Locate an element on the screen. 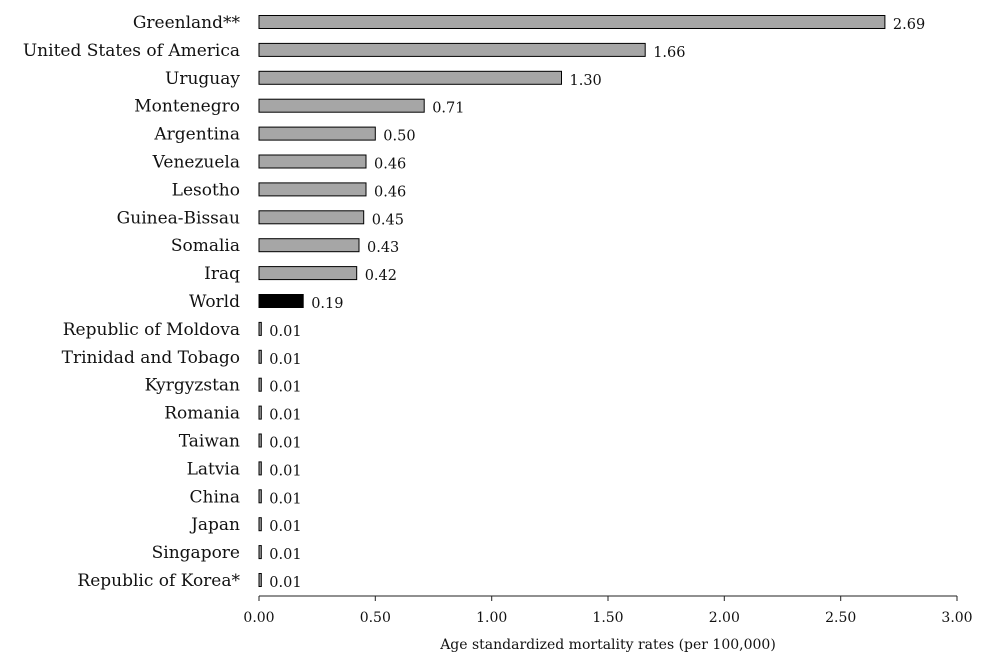 The width and height of the screenshot is (985, 655). category-label: China is located at coordinates (215, 497).